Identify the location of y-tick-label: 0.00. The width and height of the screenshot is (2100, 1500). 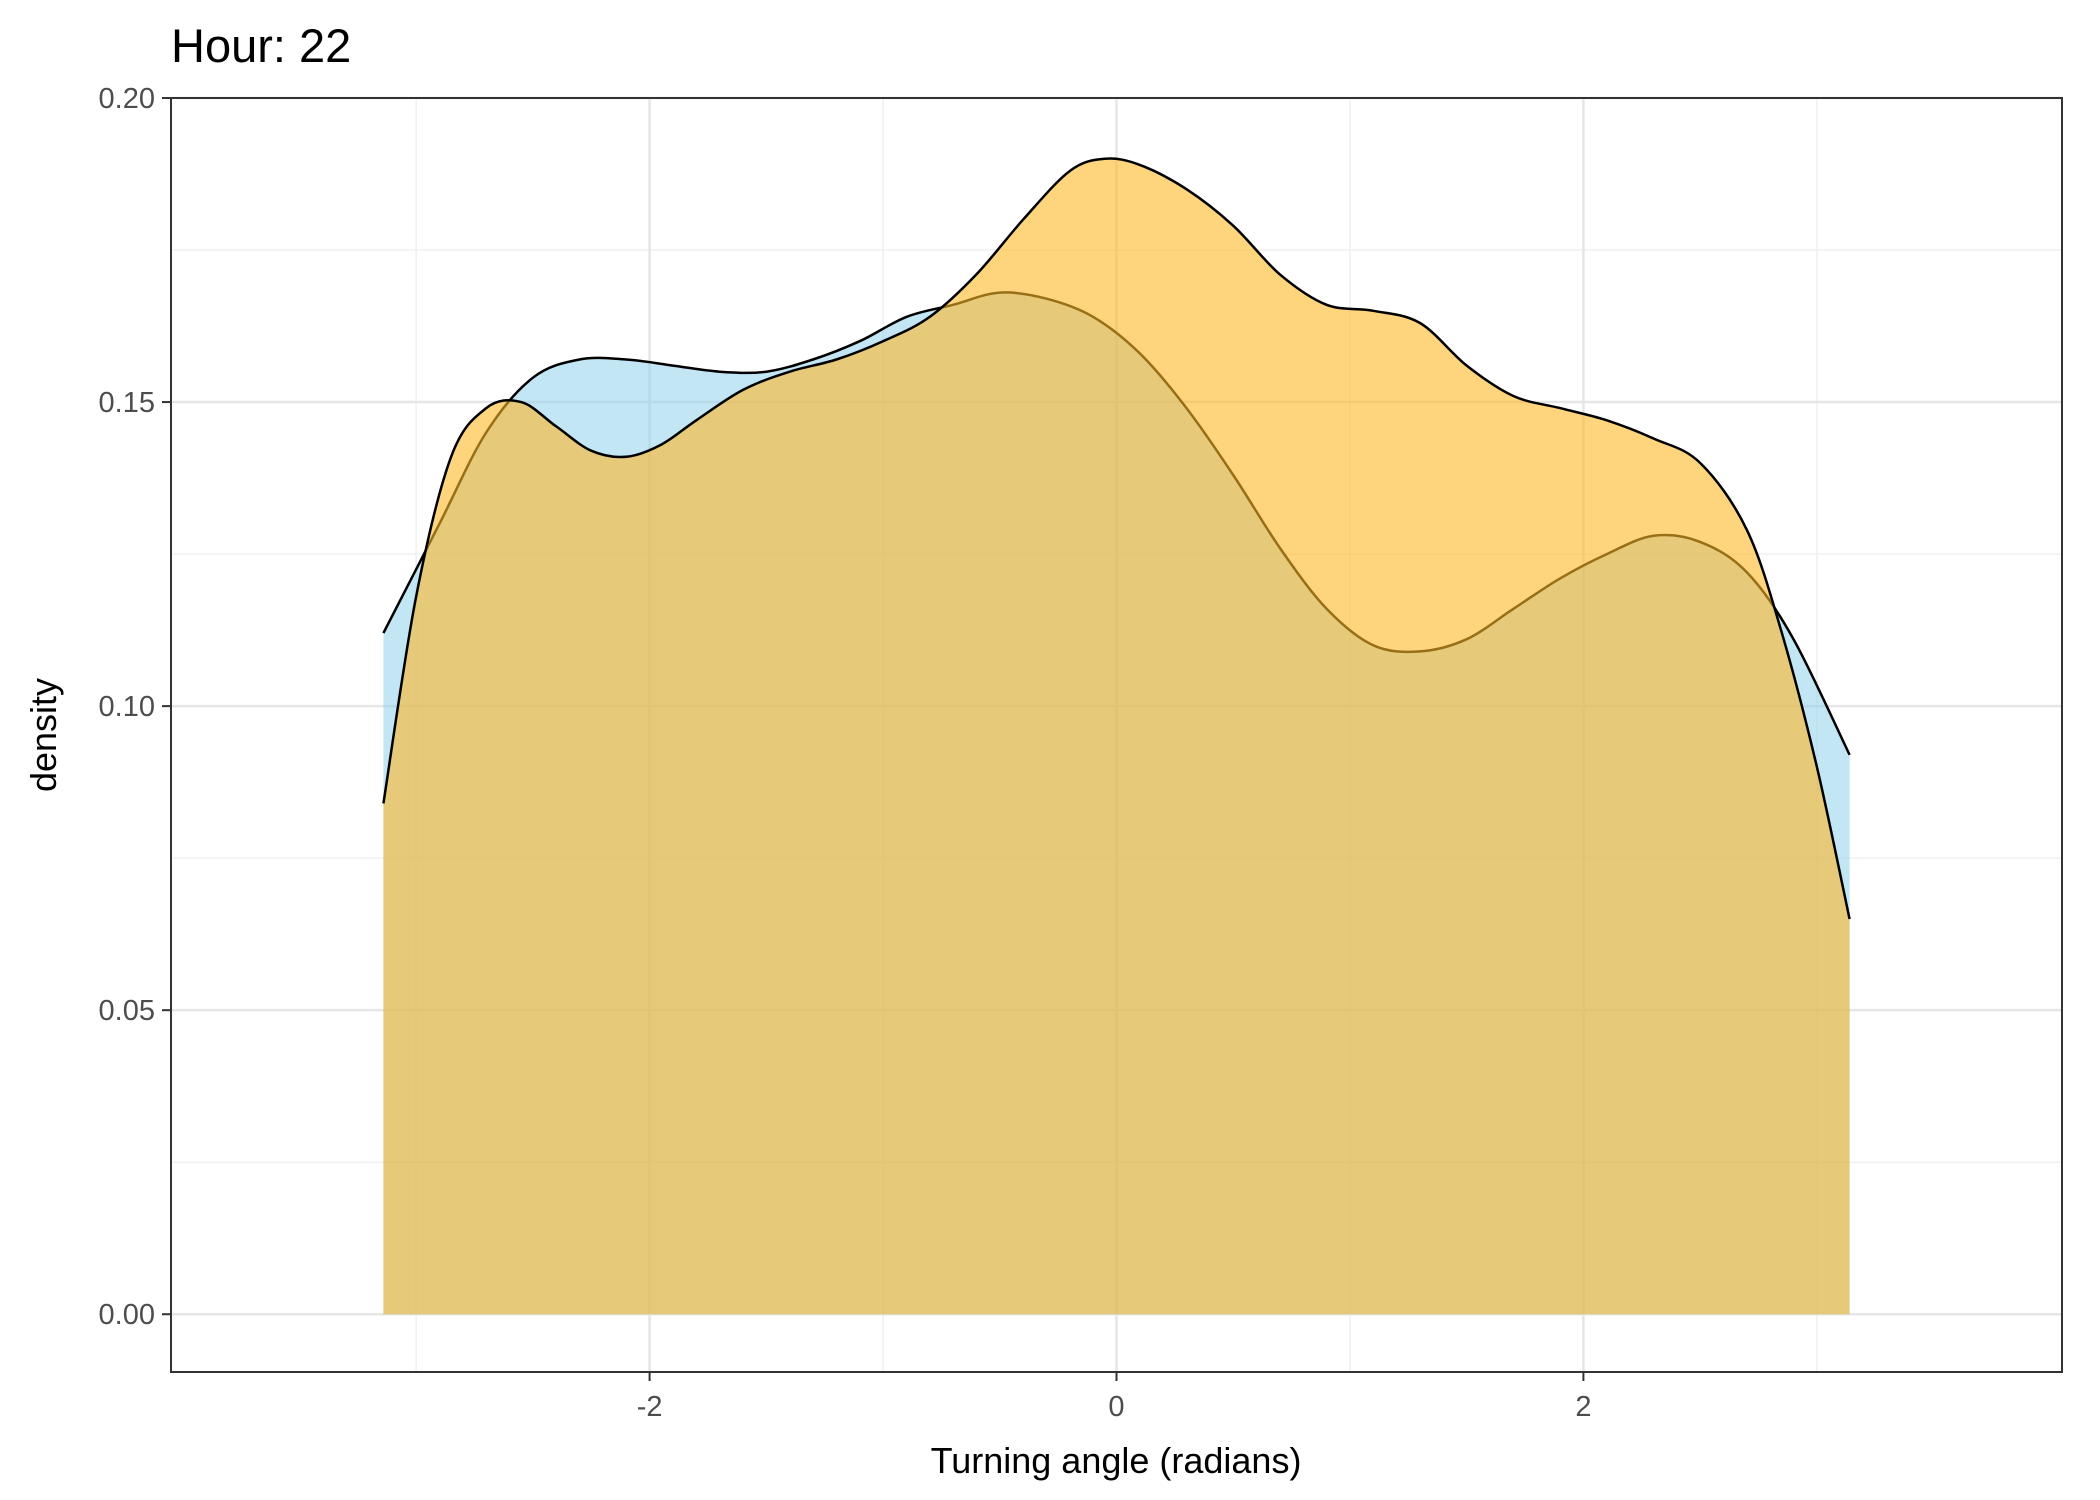
(127, 1315).